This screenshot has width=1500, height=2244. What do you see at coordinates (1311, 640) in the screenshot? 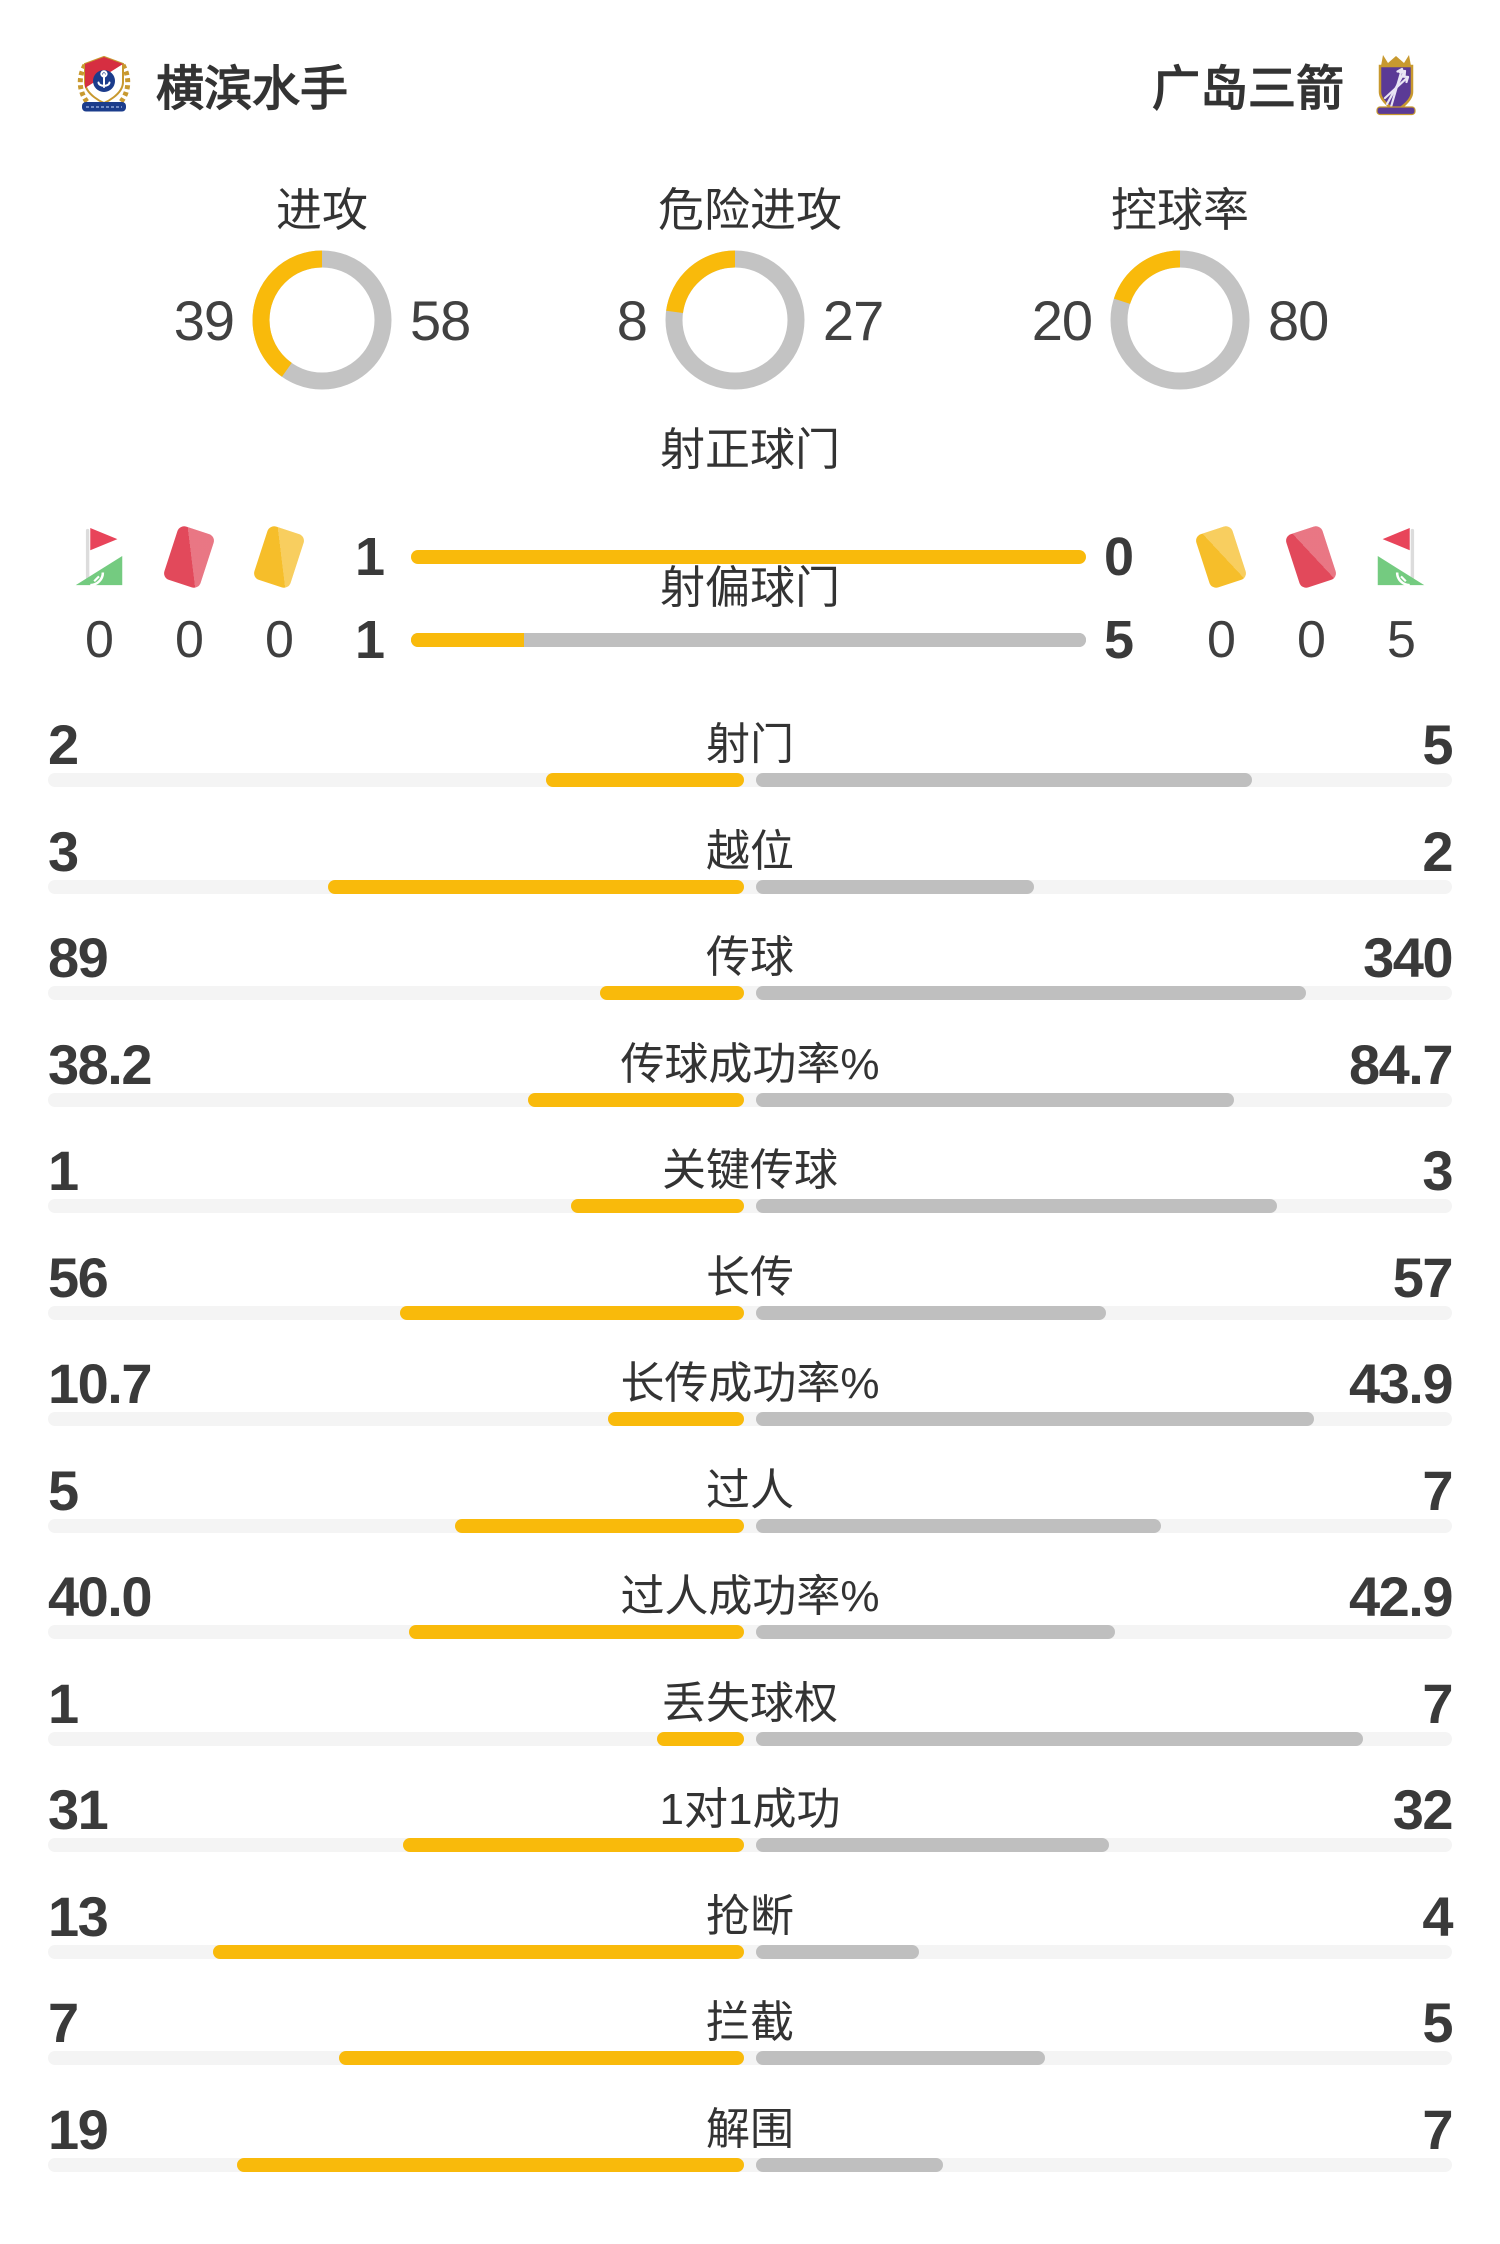
I see `away-discipline-counts: 0 0 5` at bounding box center [1311, 640].